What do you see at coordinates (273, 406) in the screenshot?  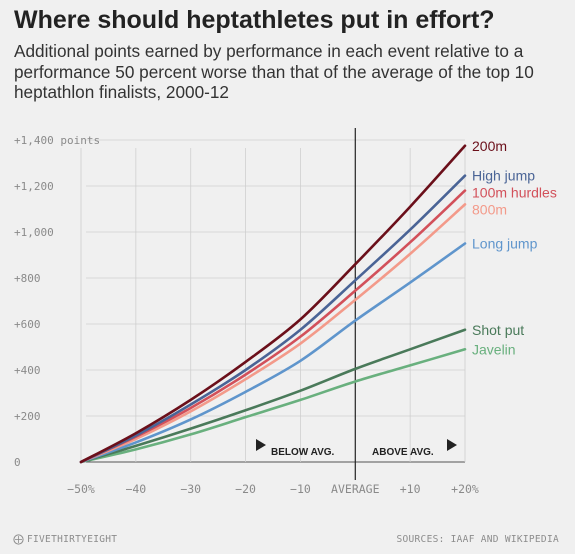 I see `series-line-javelin` at bounding box center [273, 406].